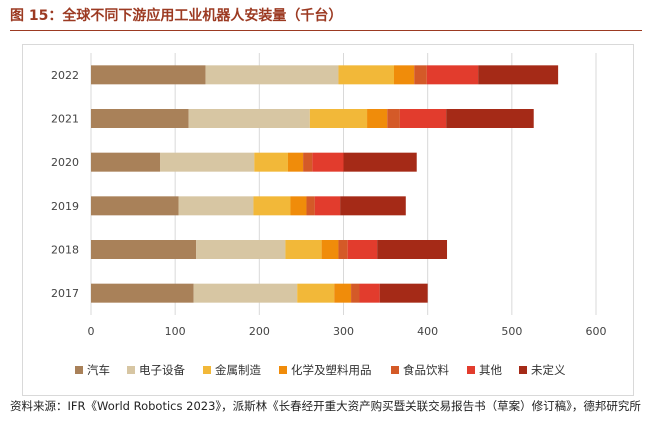 This screenshot has height=426, width=652. What do you see at coordinates (65, 162) in the screenshot?
I see `category-label: 2020` at bounding box center [65, 162].